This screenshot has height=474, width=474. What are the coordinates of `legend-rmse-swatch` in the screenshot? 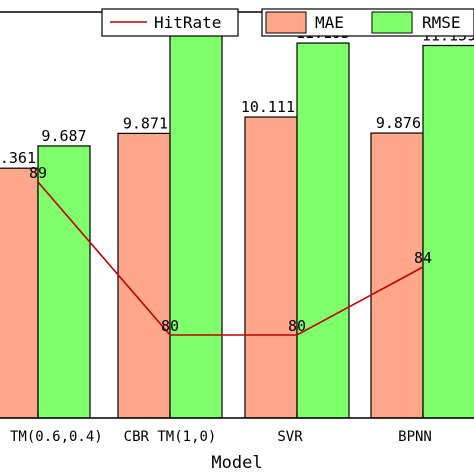 It's located at (392, 22).